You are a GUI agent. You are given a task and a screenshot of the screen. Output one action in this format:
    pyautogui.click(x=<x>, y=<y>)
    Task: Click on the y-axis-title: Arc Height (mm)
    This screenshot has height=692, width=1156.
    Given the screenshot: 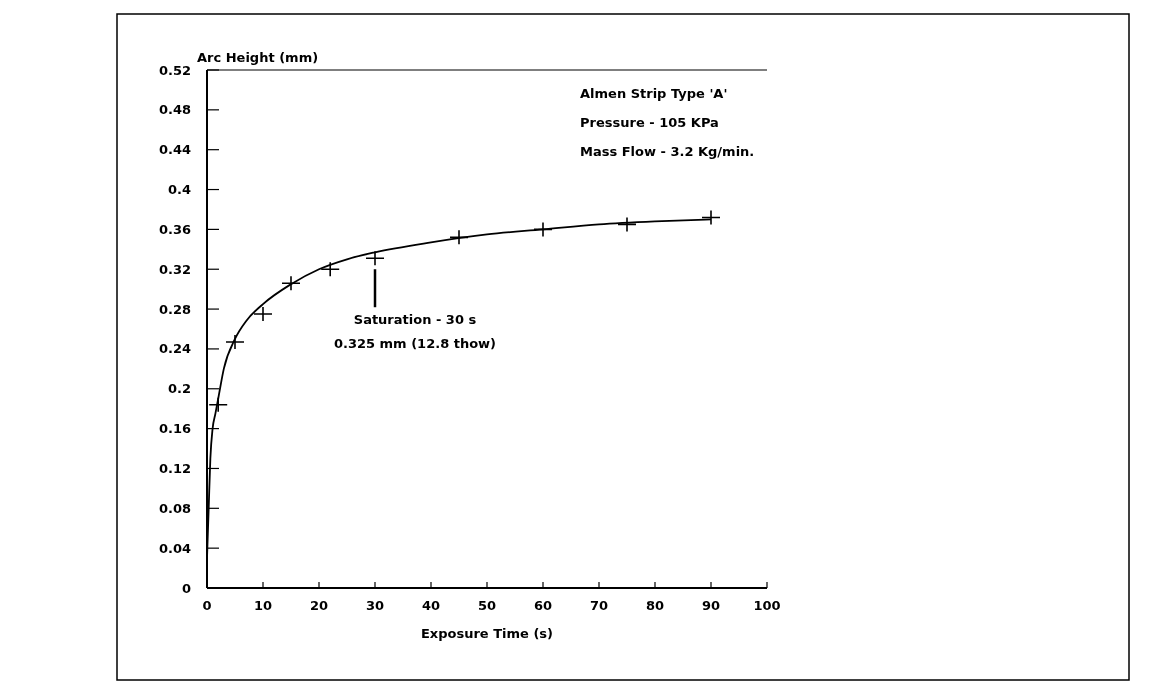 What is the action you would take?
    pyautogui.click(x=258, y=57)
    